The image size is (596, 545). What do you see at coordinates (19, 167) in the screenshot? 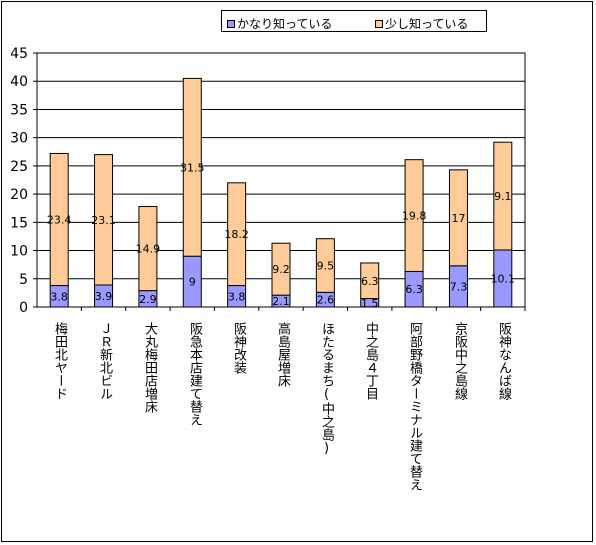
I see `y-tick-label-5: 25` at bounding box center [19, 167].